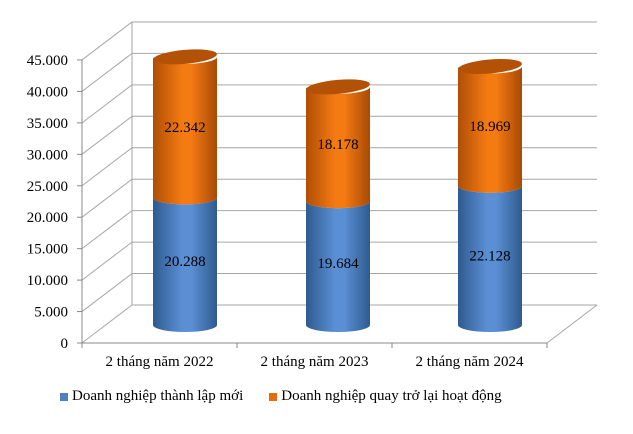 This screenshot has width=633, height=434. I want to click on y-tick-label: 25.000, so click(47, 187).